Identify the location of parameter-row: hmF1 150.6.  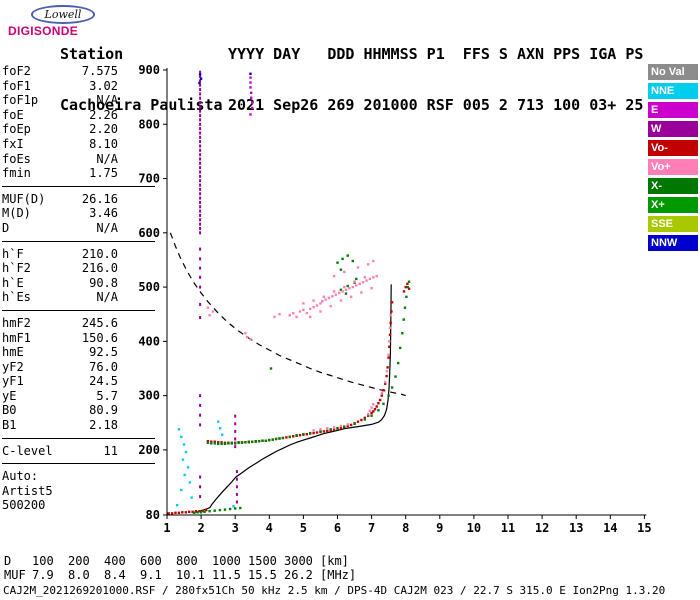
(78, 338).